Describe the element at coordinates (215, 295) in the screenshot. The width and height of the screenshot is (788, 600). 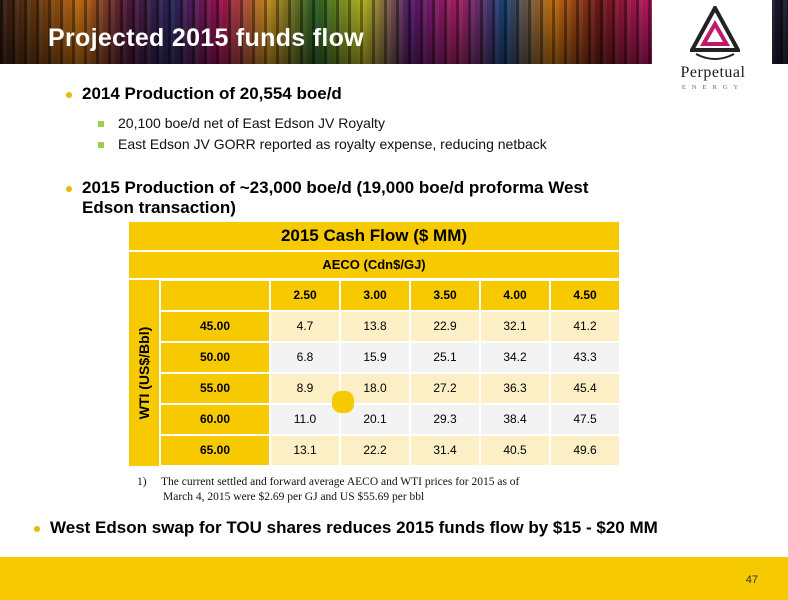
I see `table-corner-cell` at that location.